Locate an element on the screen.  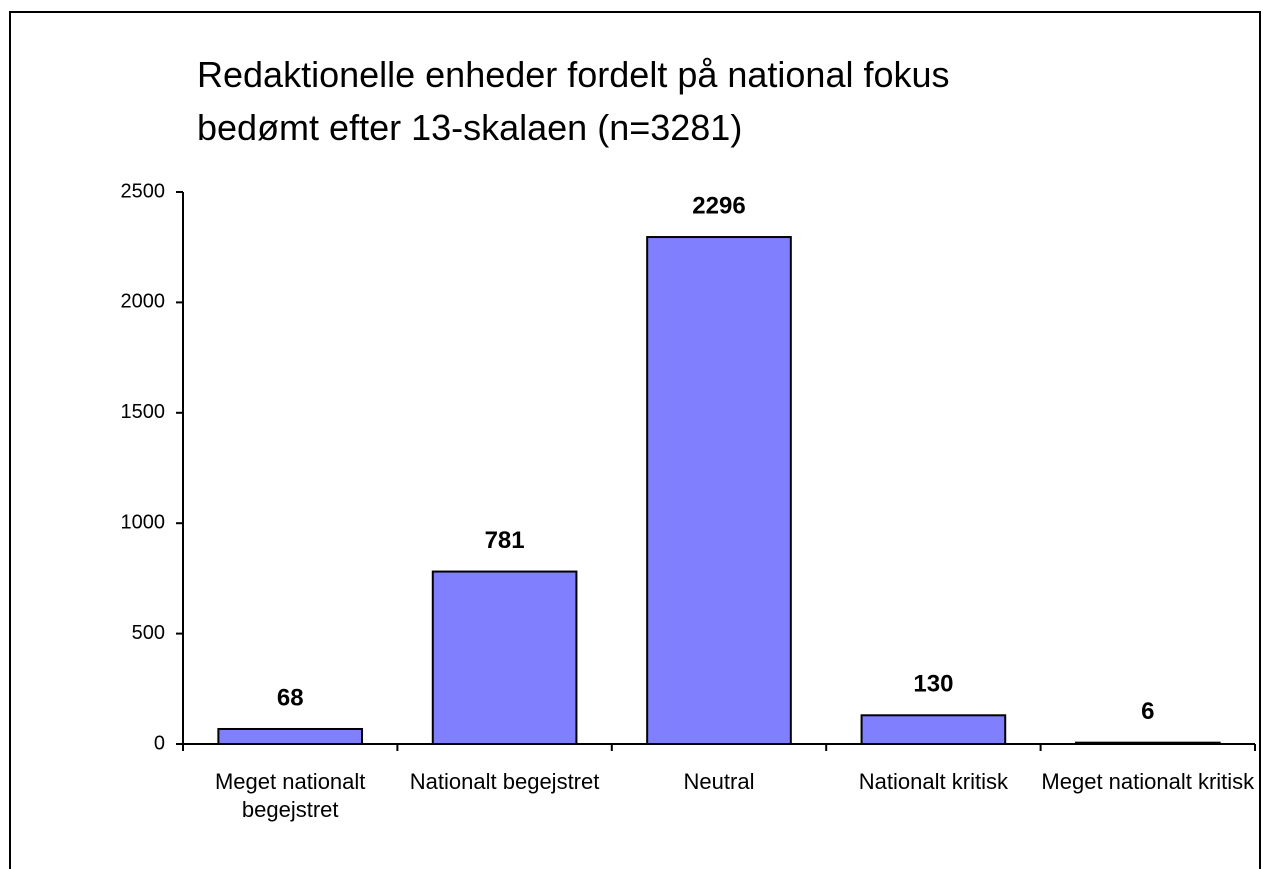
x-tick-label-box: Nationalt kritisk is located at coordinates (933, 781).